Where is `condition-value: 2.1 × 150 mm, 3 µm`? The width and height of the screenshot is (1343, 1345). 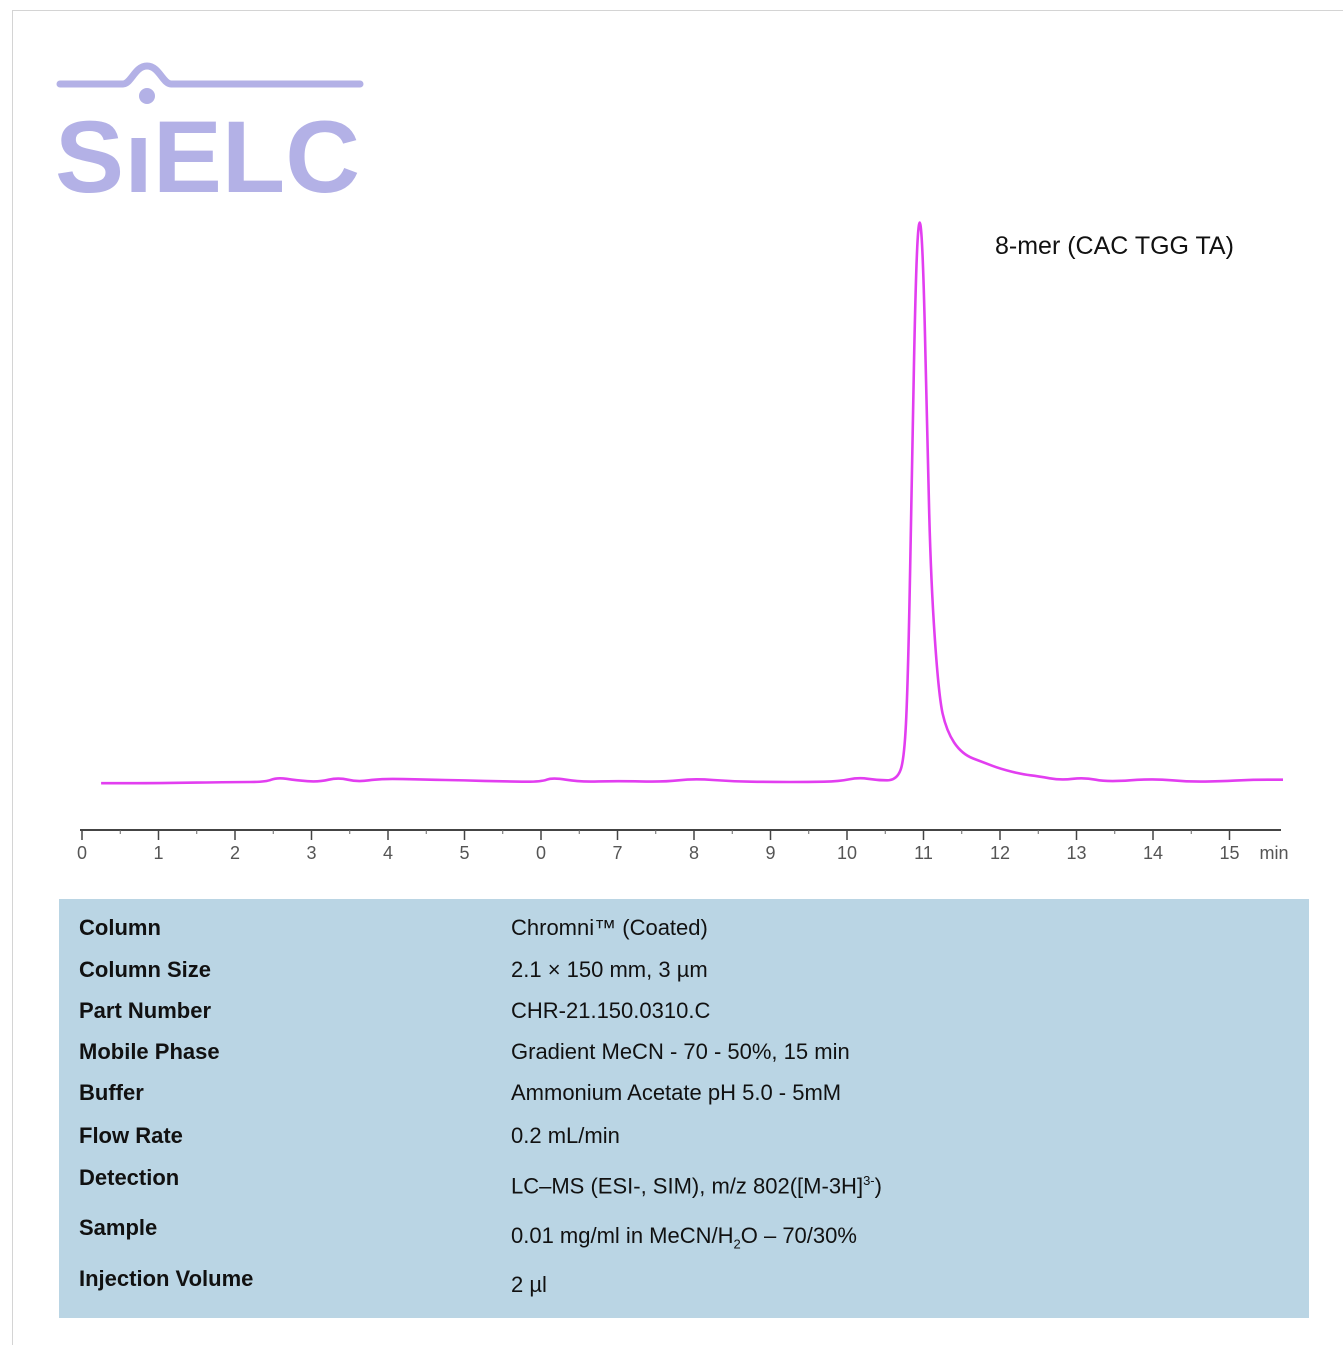 condition-value: 2.1 × 150 mm, 3 µm is located at coordinates (609, 969).